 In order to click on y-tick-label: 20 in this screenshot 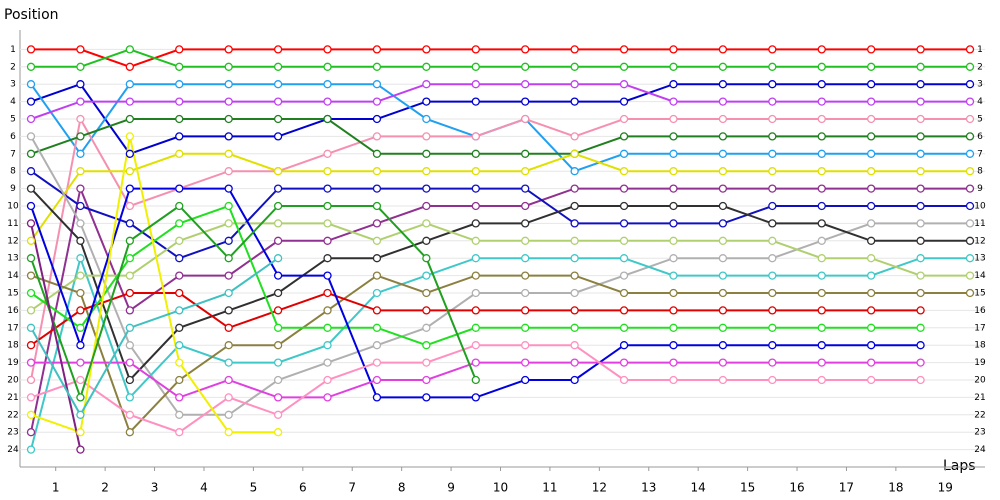, I will do `click(13, 381)`.